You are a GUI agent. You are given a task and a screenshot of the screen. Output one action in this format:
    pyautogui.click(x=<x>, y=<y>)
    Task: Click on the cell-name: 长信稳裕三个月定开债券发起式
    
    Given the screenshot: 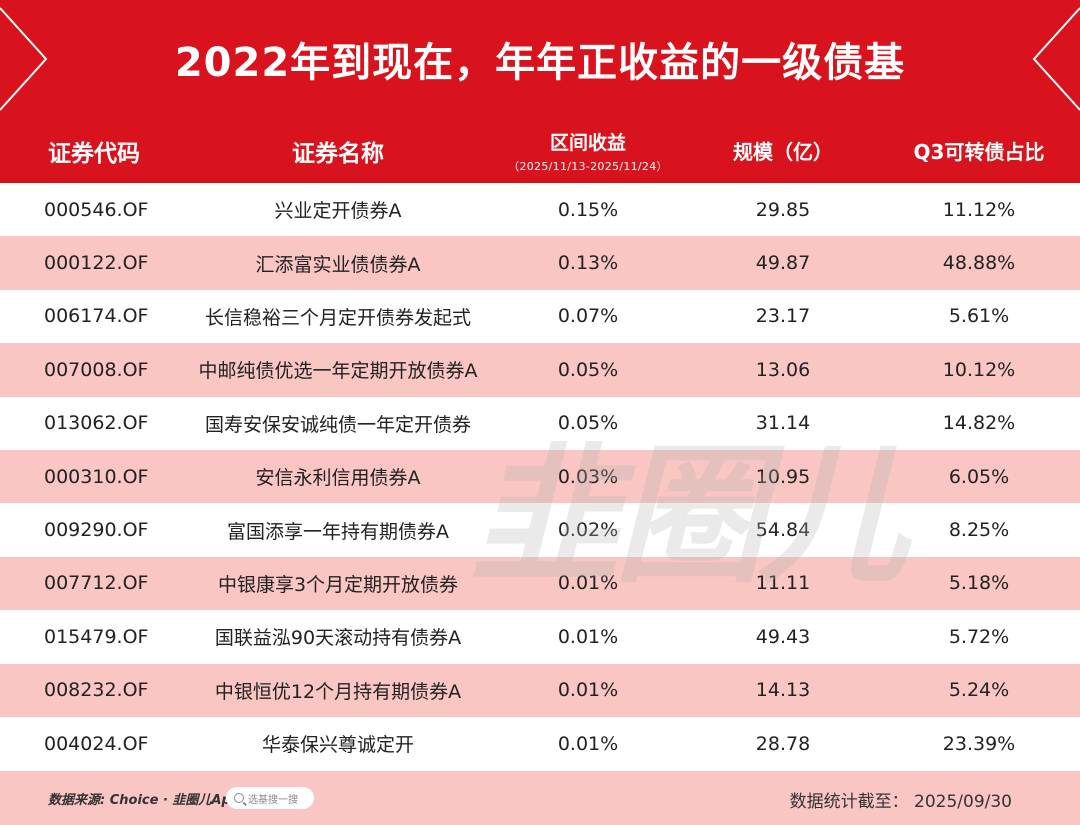 What is the action you would take?
    pyautogui.click(x=337, y=317)
    